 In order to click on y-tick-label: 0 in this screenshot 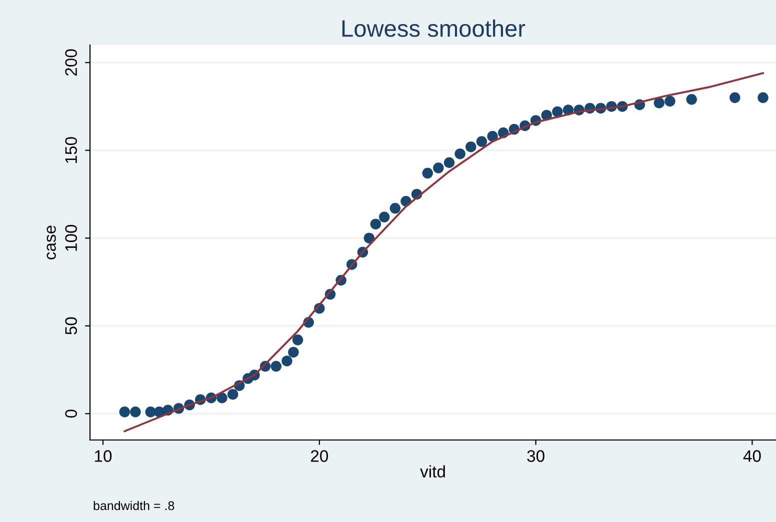, I will do `click(71, 414)`.